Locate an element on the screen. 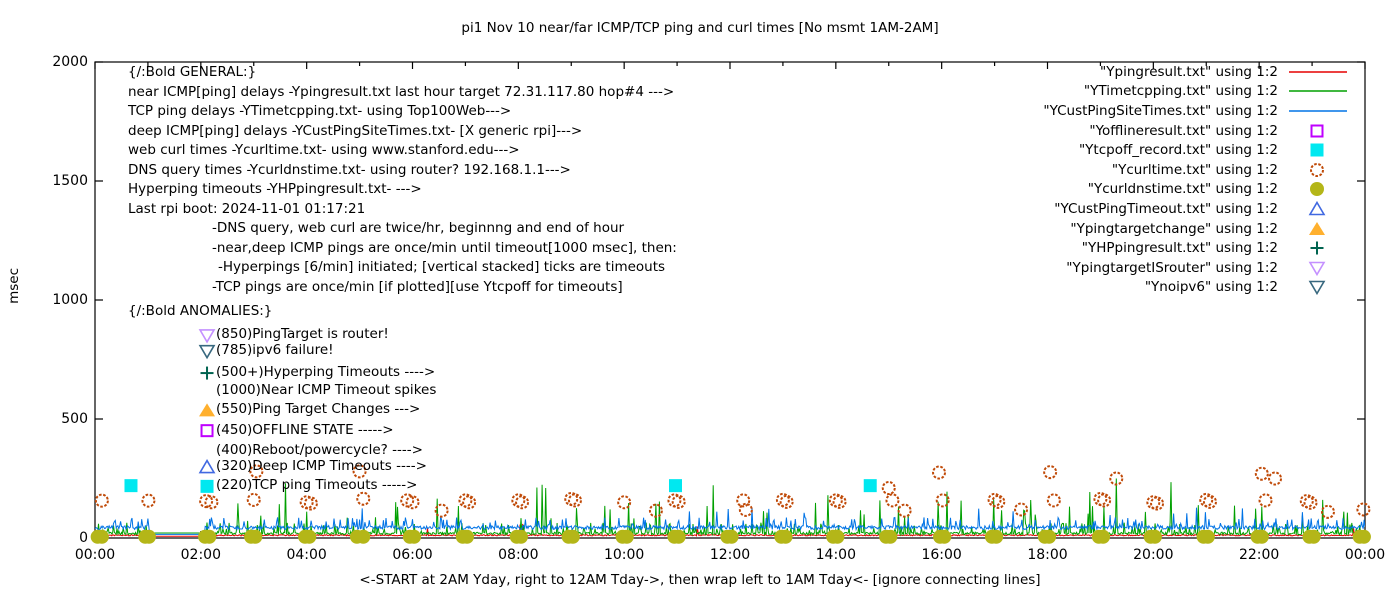  x-tick-label: 14:00 is located at coordinates (835, 555).